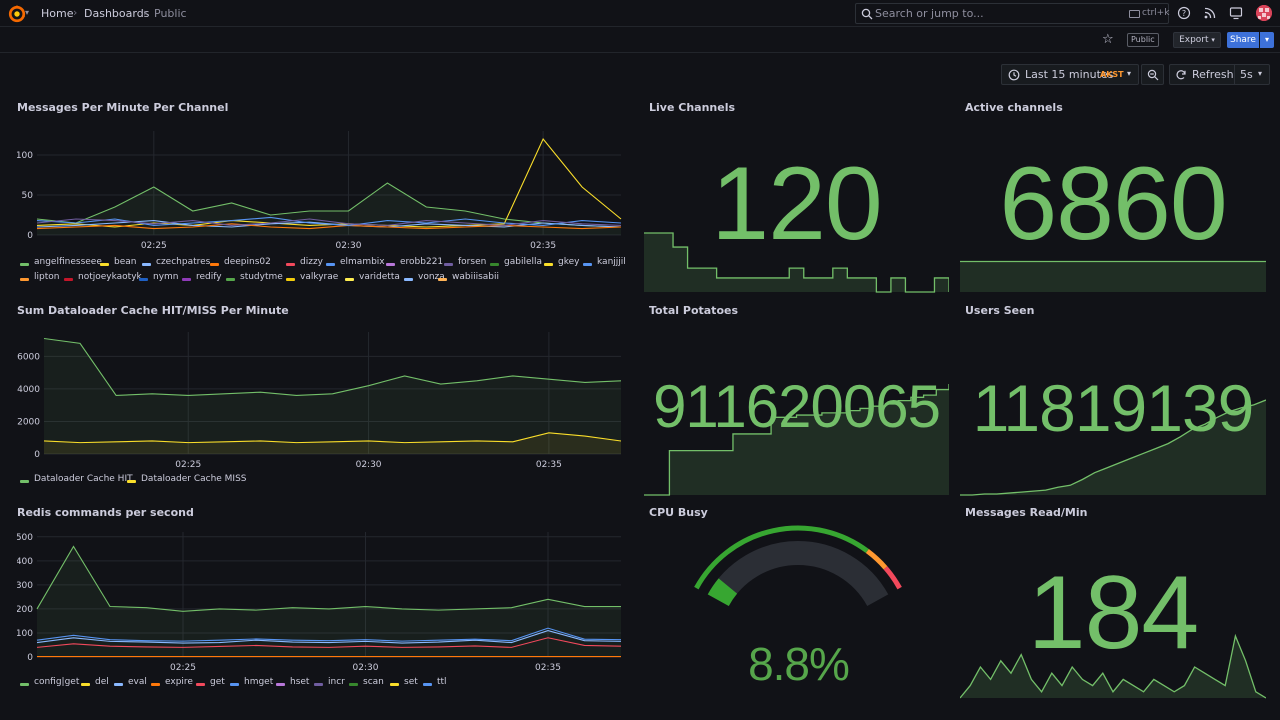 The height and width of the screenshot is (720, 1280). I want to click on panel-title: Messages Per Minute Per Channel, so click(123, 107).